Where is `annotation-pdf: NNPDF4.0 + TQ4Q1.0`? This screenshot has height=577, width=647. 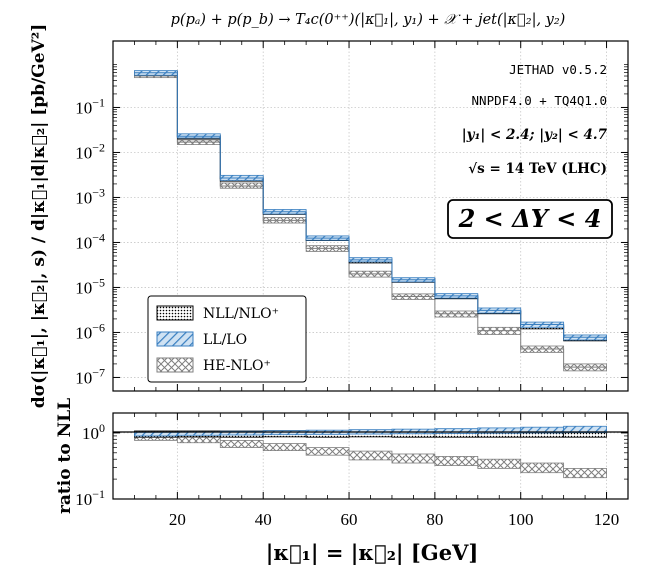 annotation-pdf: NNPDF4.0 + TQ4Q1.0 is located at coordinates (539, 100).